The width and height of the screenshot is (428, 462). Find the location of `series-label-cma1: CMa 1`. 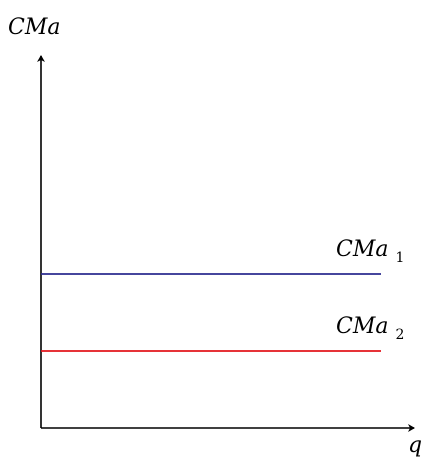

series-label-cma1: CMa 1 is located at coordinates (370, 251).